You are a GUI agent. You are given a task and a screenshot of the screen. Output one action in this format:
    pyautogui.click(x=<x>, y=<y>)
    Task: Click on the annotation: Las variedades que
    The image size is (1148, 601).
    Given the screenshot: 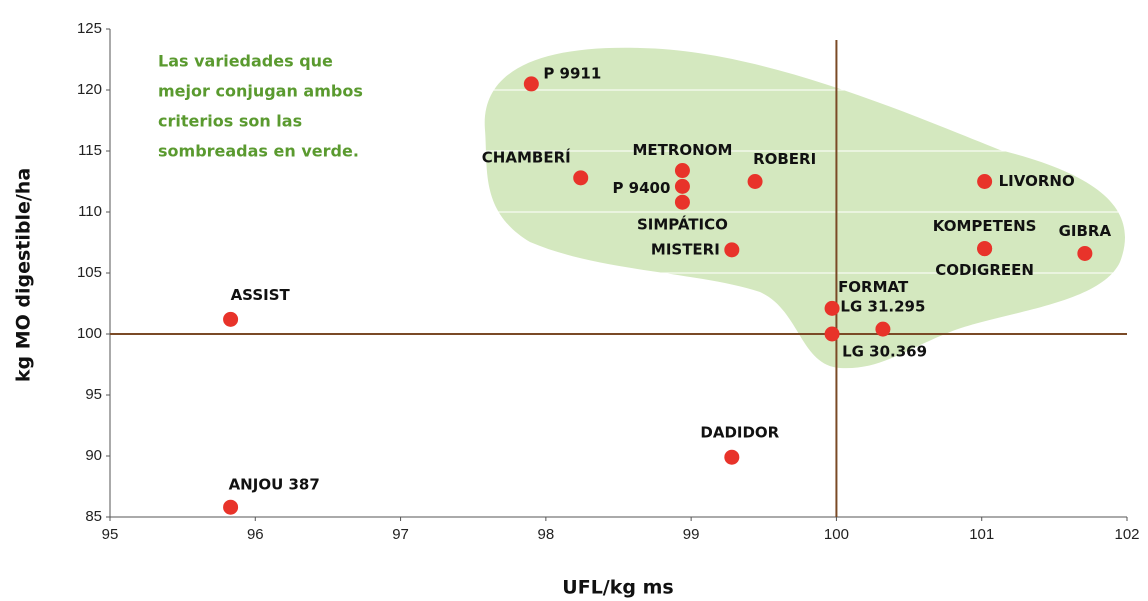 What is the action you would take?
    pyautogui.click(x=245, y=61)
    